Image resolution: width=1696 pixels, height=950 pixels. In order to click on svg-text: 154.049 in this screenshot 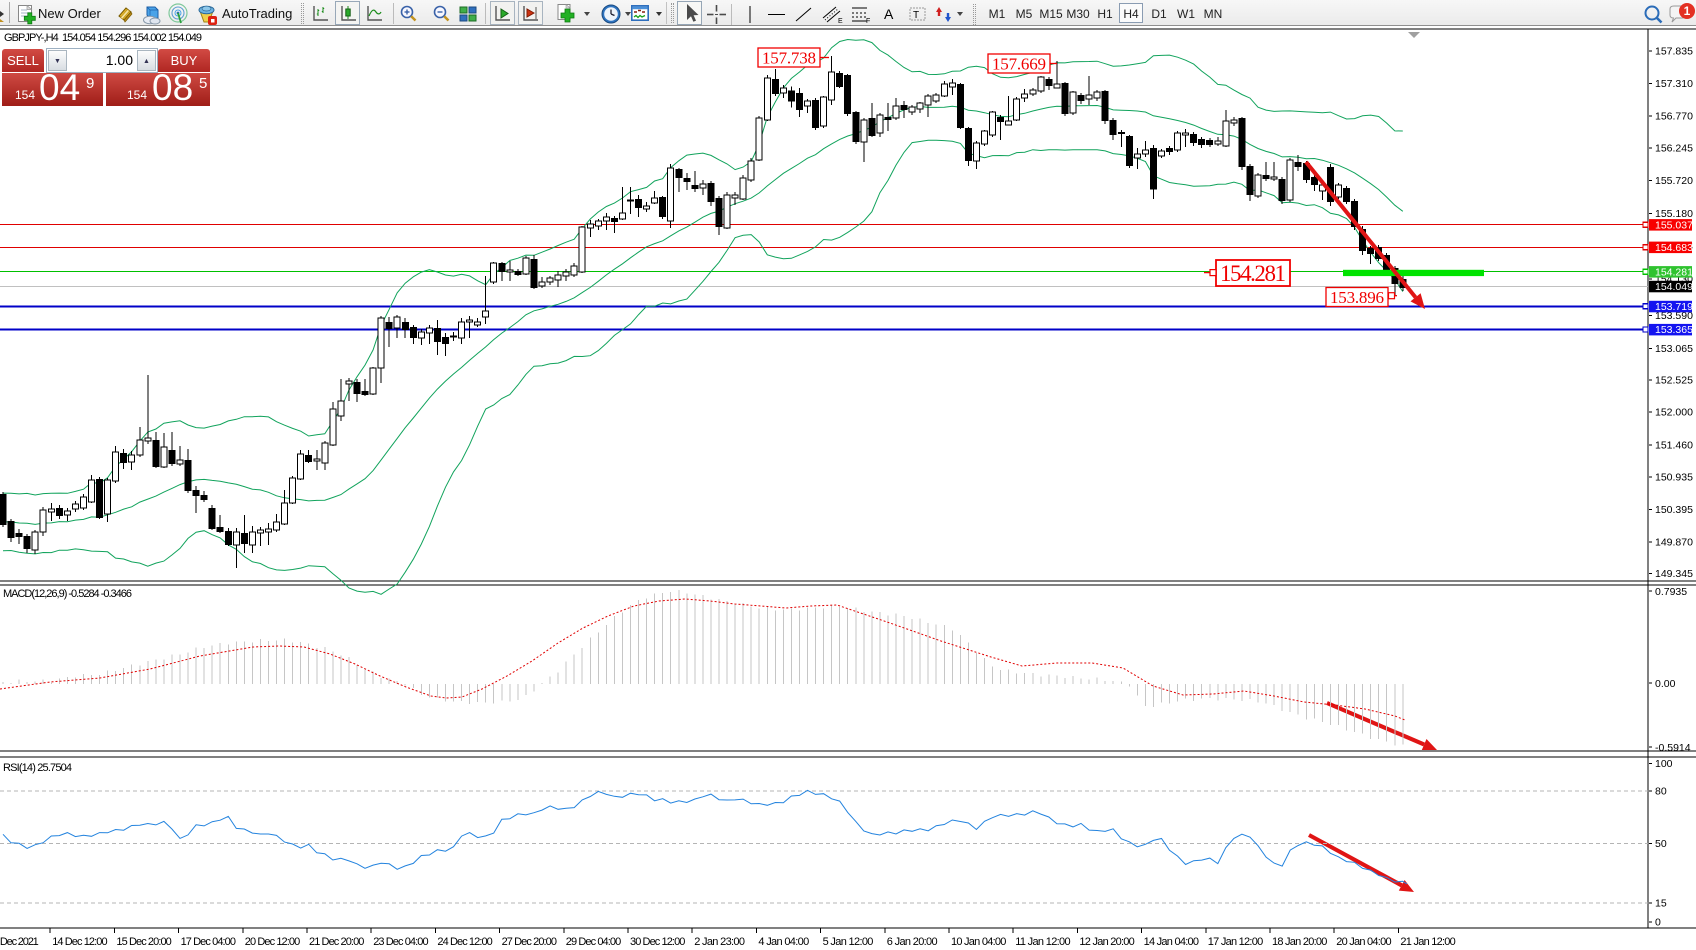, I will do `click(1674, 287)`.